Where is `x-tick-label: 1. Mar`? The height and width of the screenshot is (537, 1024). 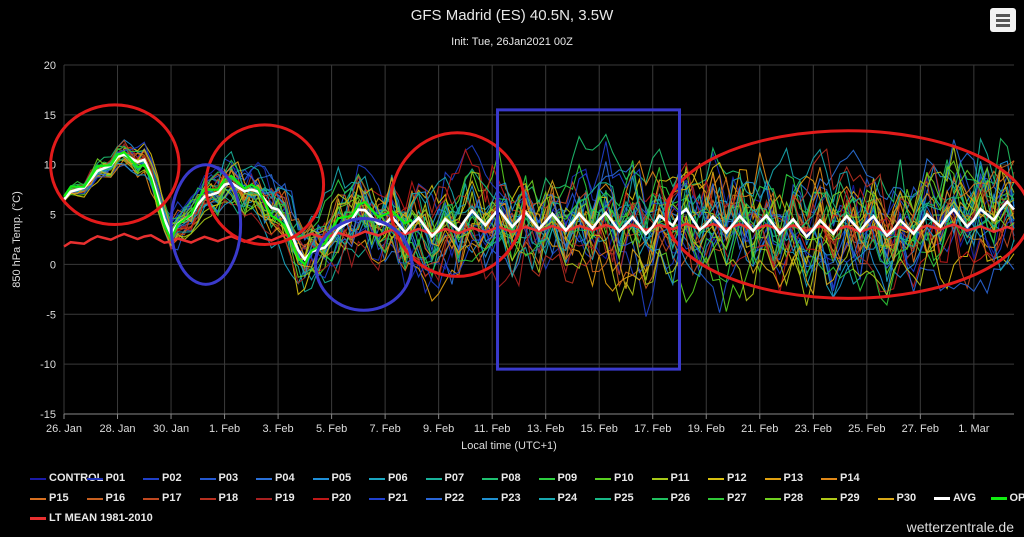
x-tick-label: 1. Mar is located at coordinates (974, 429).